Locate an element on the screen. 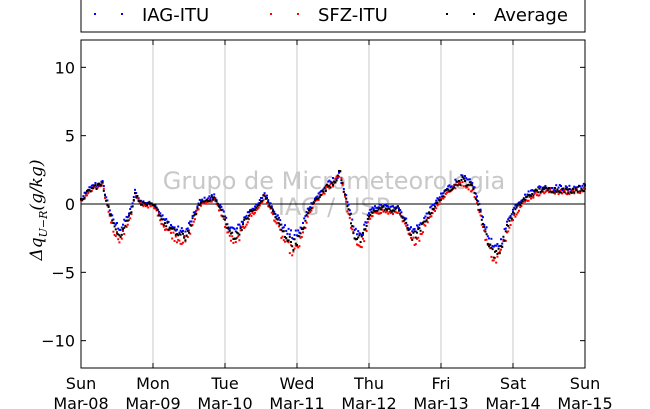 The width and height of the screenshot is (650, 409). x-tick-label-day: Sun is located at coordinates (585, 383).